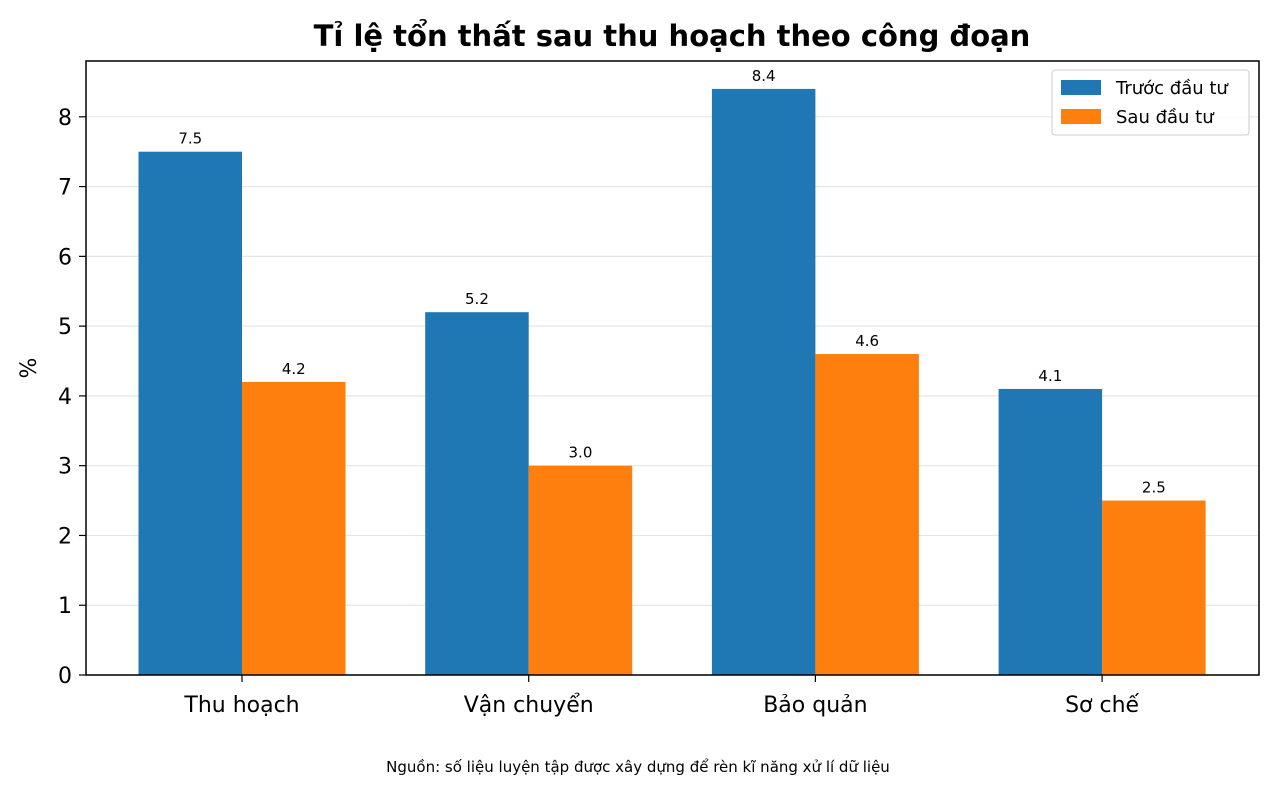  I want to click on legend-swatch-truoc-dau-tu, so click(1081, 87).